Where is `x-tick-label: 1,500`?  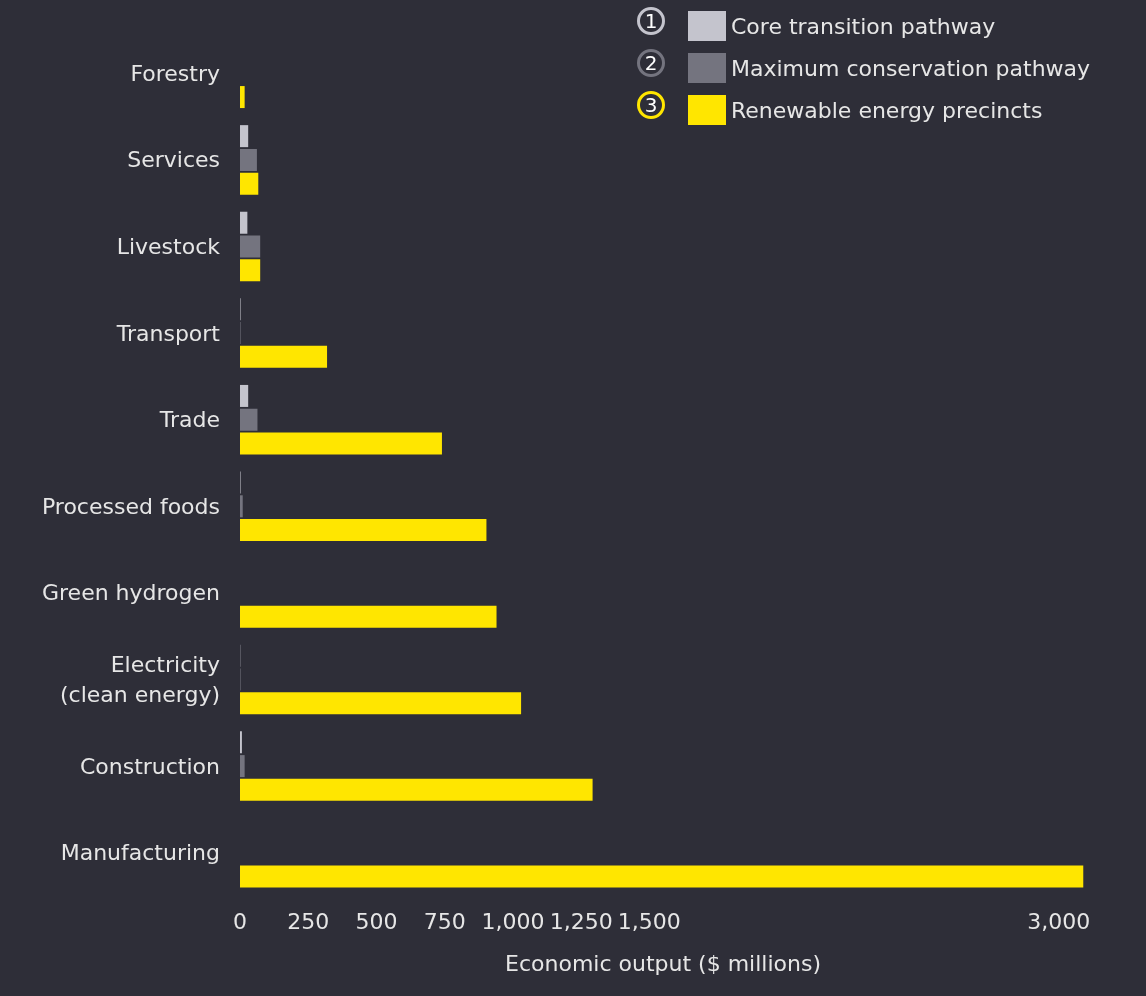
x-tick-label: 1,500 is located at coordinates (649, 921).